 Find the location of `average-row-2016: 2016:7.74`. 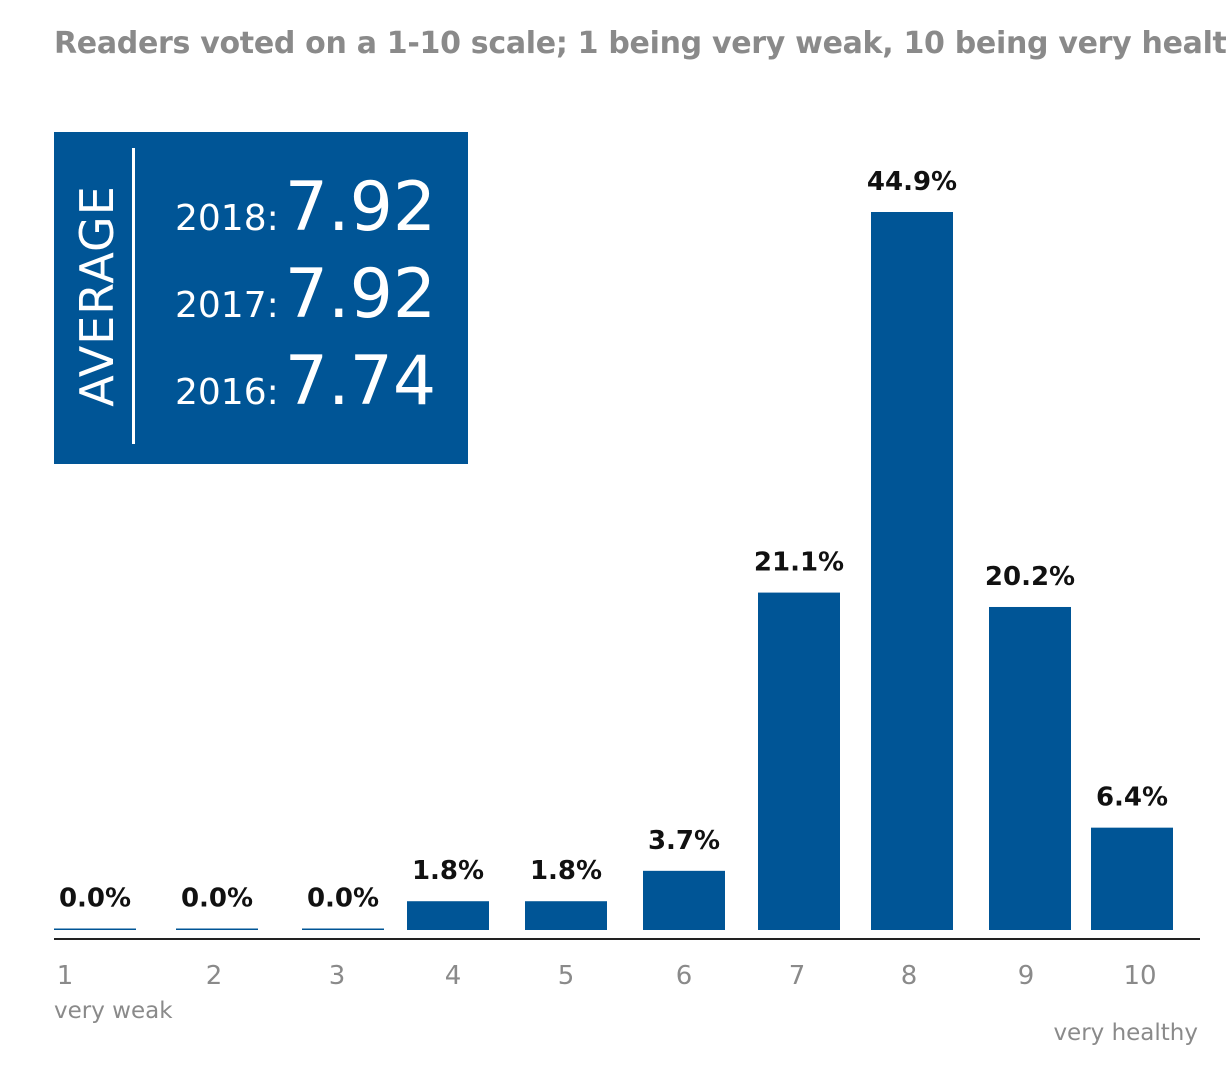

average-row-2016: 2016:7.74 is located at coordinates (305, 382).